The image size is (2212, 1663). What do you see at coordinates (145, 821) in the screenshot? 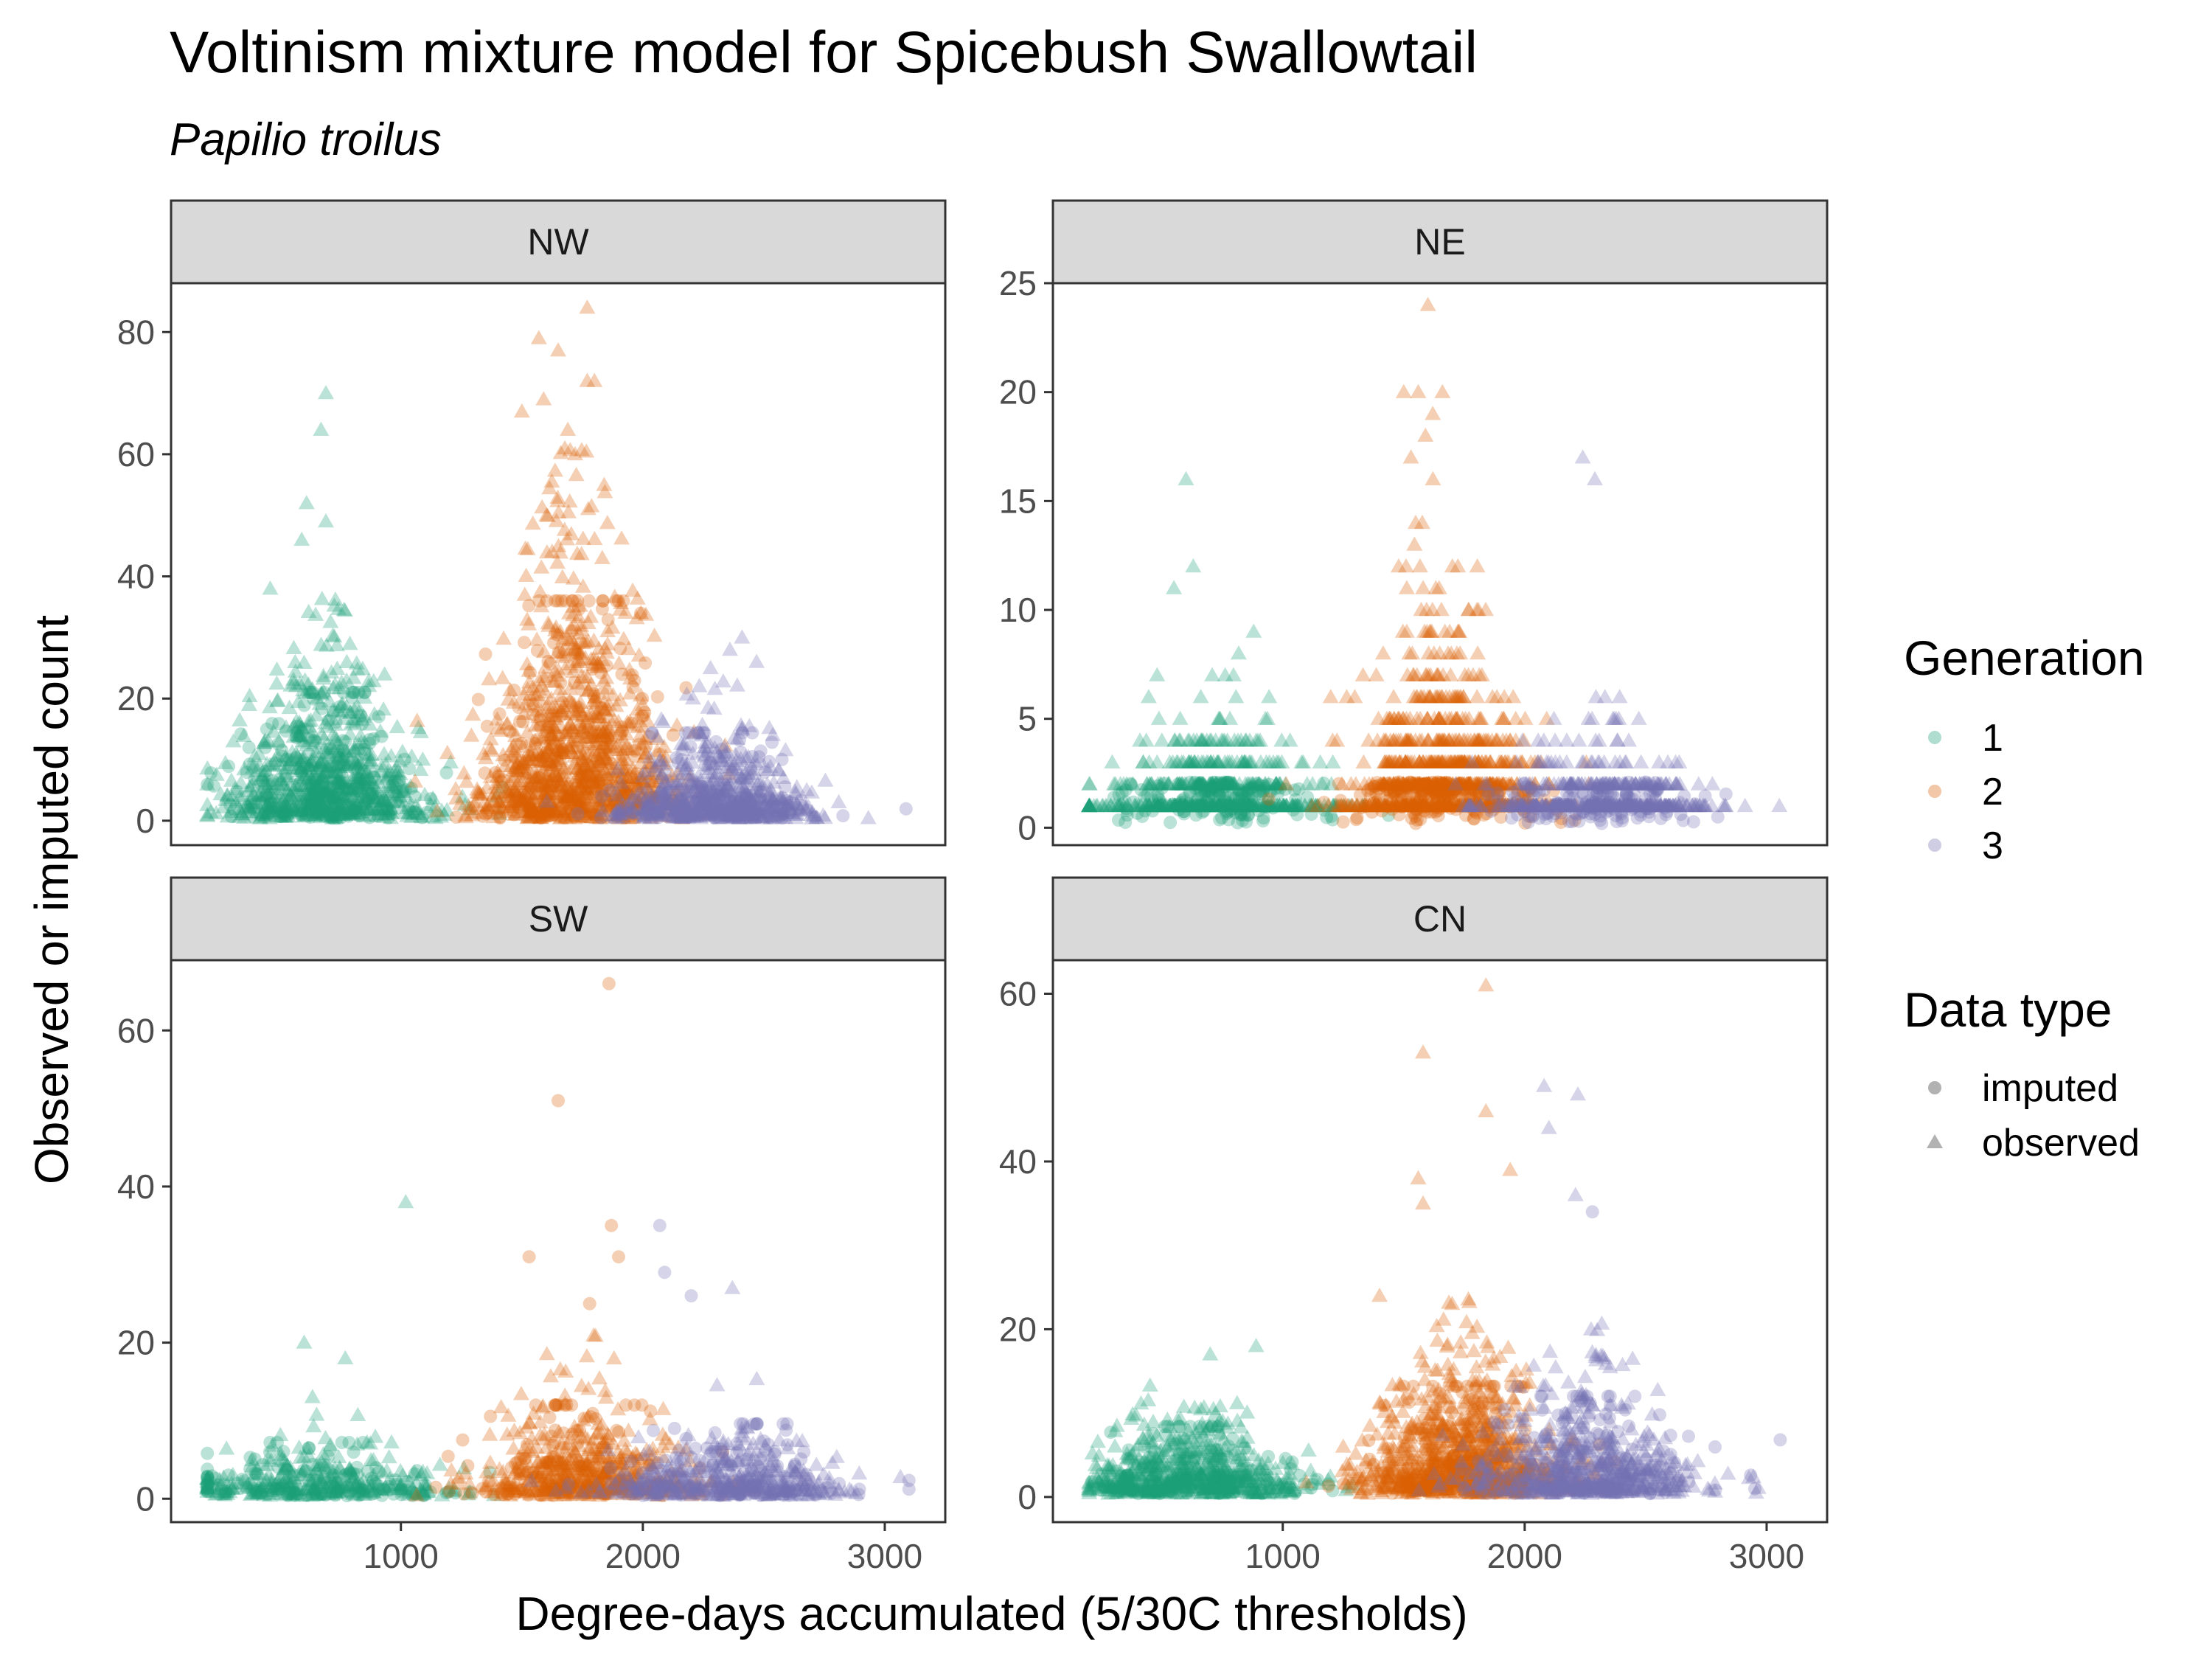
I see `y-tick-label: 0` at bounding box center [145, 821].